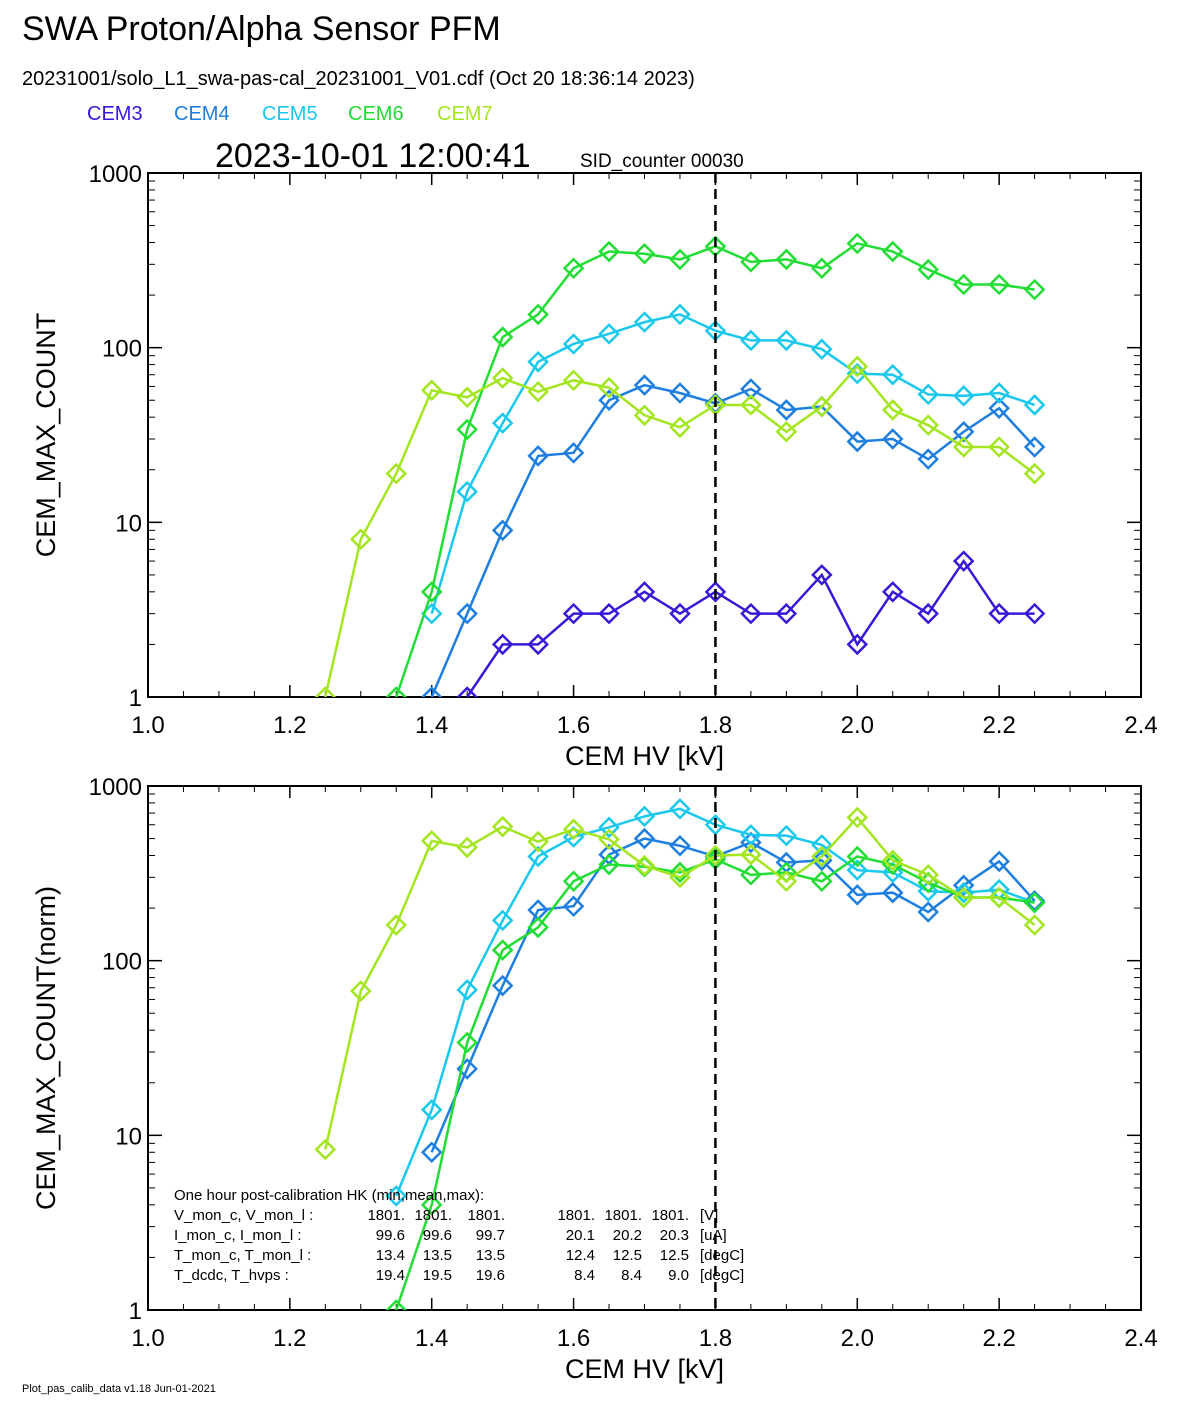 Image resolution: width=1201 pixels, height=1411 pixels. I want to click on hk-value: 20.3, so click(674, 1235).